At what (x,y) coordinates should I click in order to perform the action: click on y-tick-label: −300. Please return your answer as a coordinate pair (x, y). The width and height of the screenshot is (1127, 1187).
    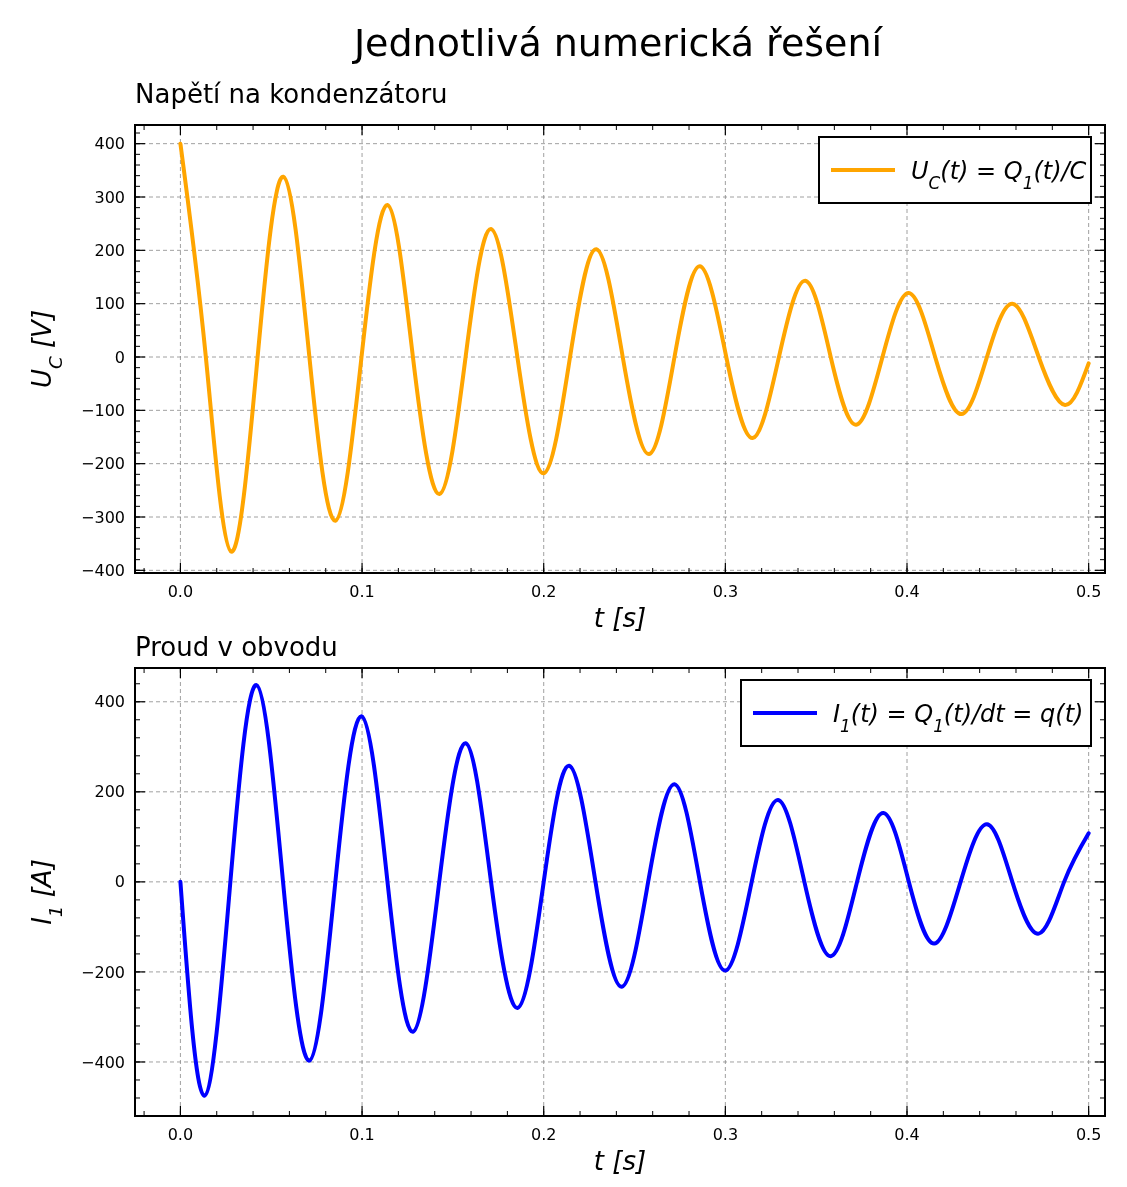
    Looking at the image, I should click on (103, 517).